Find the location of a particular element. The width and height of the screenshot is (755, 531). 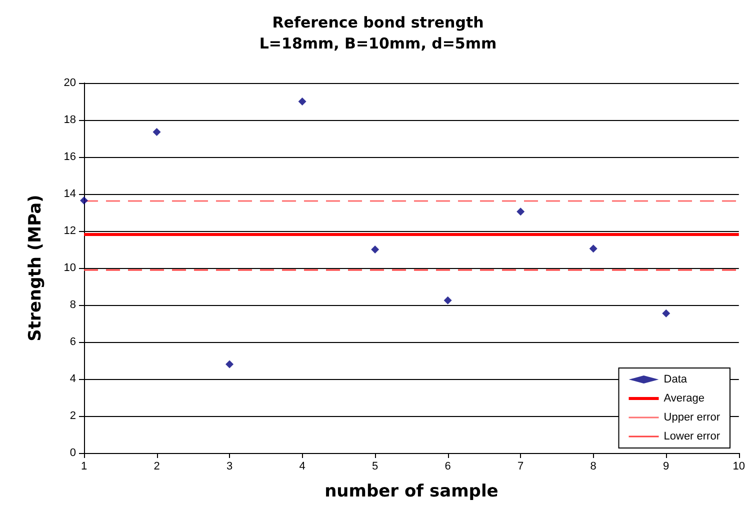

y-tick-label: 8 is located at coordinates (73, 305).